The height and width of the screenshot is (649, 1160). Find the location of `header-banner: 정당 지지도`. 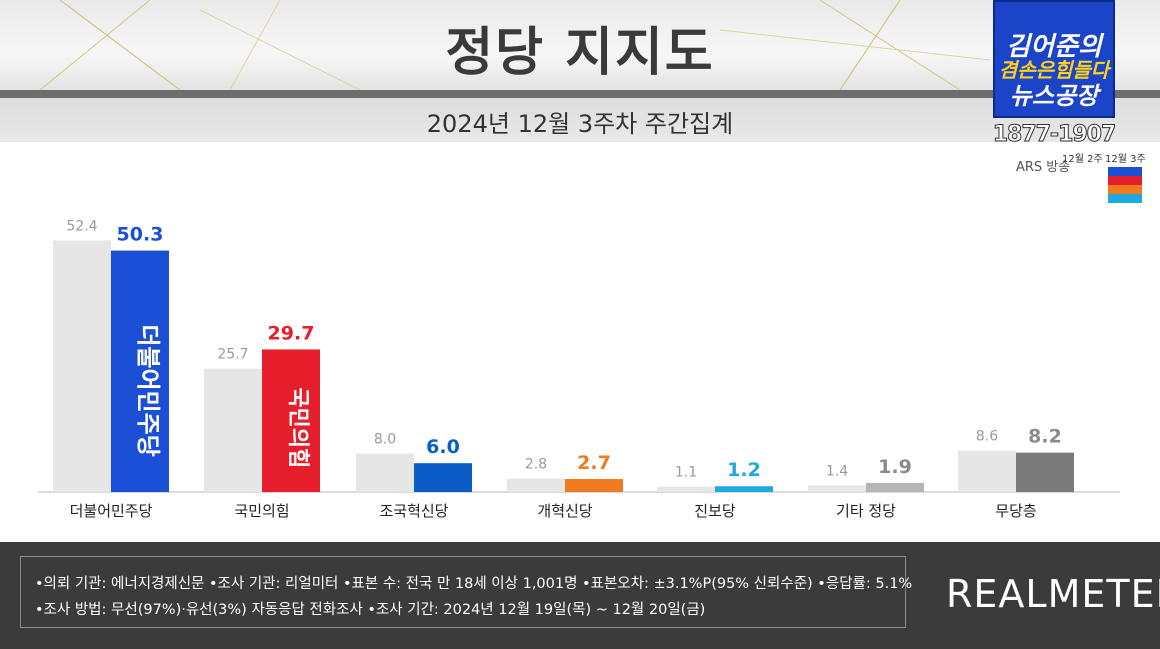

header-banner: 정당 지지도 is located at coordinates (580, 45).